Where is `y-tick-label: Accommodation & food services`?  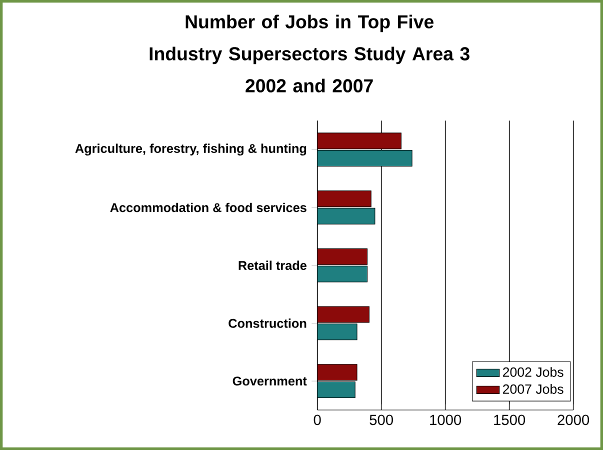 y-tick-label: Accommodation & food services is located at coordinates (208, 207).